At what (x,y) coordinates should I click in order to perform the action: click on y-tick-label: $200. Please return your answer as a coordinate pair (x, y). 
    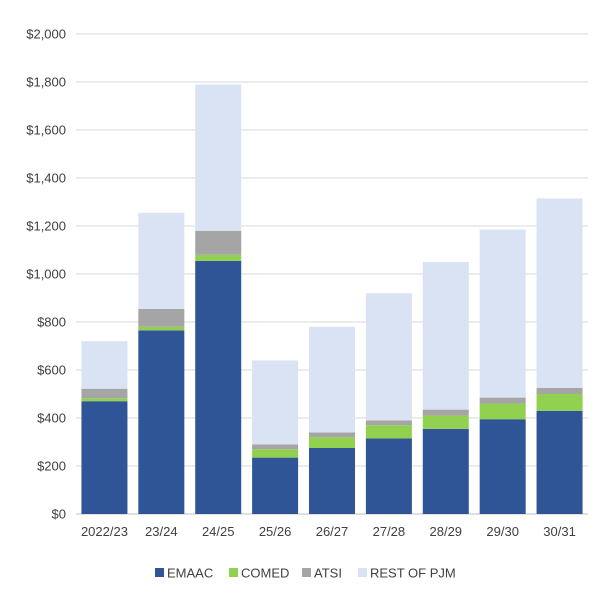
    Looking at the image, I should click on (51, 466).